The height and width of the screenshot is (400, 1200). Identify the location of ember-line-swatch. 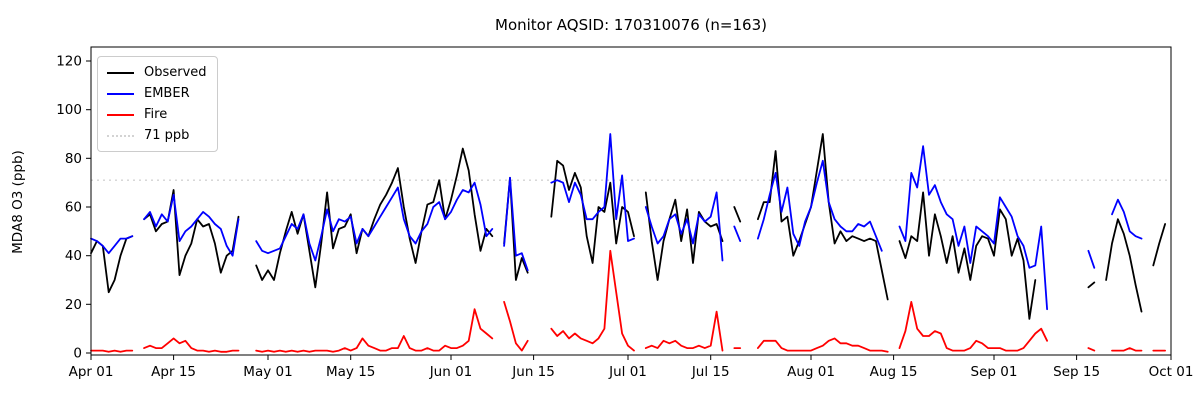
(120, 93).